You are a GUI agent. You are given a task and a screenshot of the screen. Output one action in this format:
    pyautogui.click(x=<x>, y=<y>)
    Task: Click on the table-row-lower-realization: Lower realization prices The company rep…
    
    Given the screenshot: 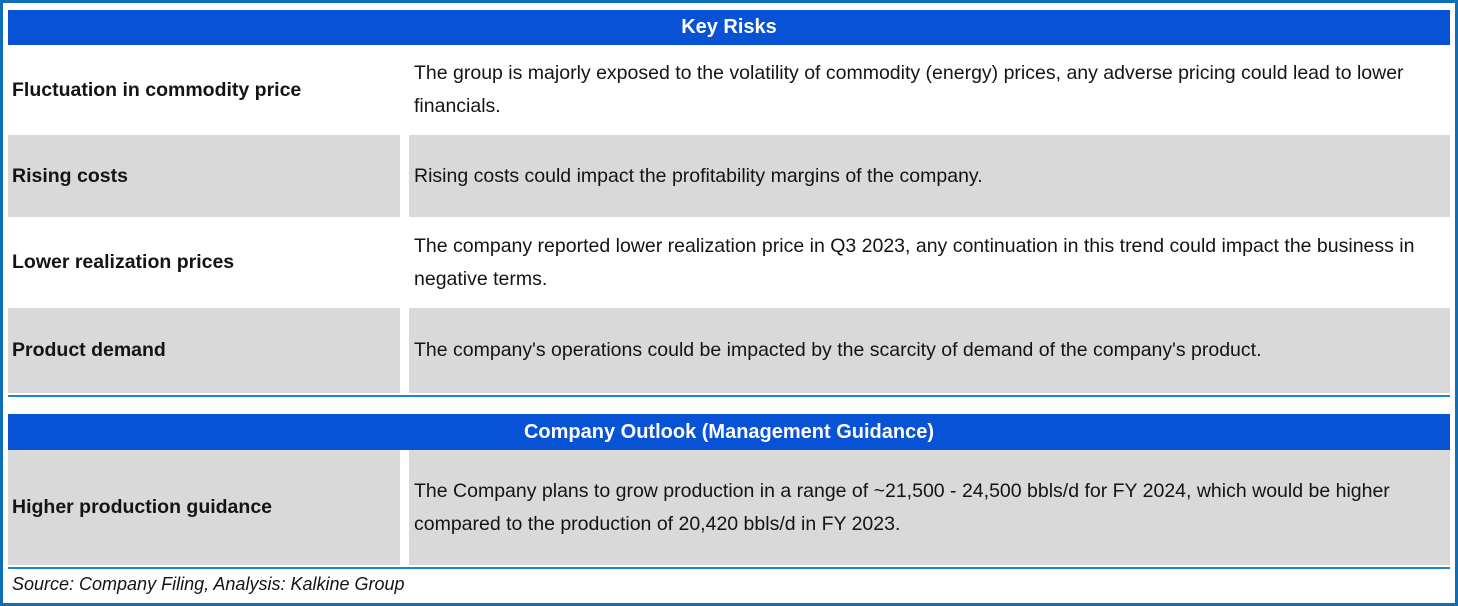 What is the action you would take?
    pyautogui.click(x=729, y=262)
    